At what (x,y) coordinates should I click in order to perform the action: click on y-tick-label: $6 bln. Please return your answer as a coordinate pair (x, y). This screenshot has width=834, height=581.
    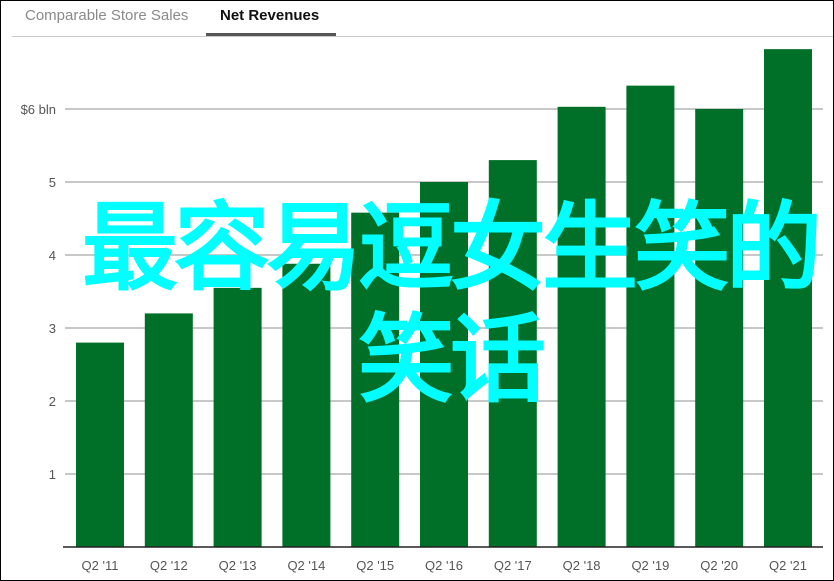
    Looking at the image, I should click on (38, 109).